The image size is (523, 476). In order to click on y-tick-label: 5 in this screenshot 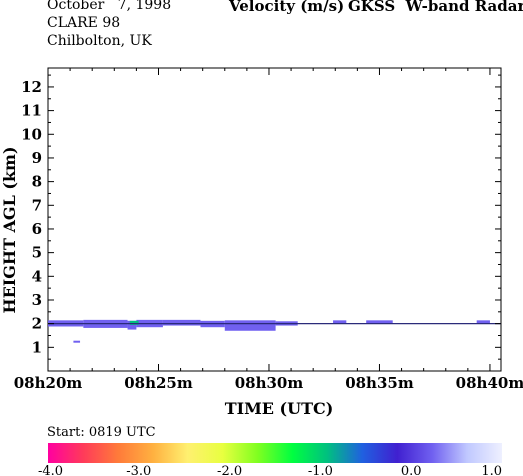, I will do `click(37, 253)`.